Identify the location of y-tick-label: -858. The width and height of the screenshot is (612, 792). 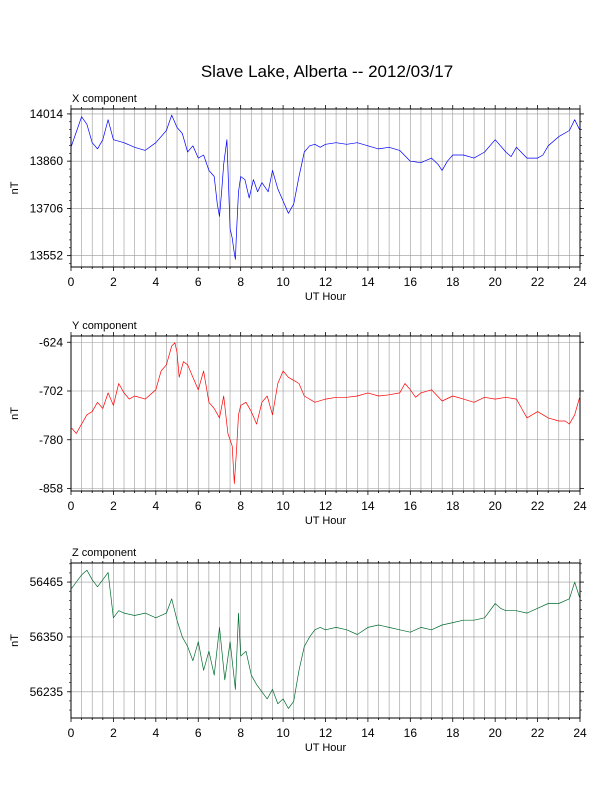
(51, 489).